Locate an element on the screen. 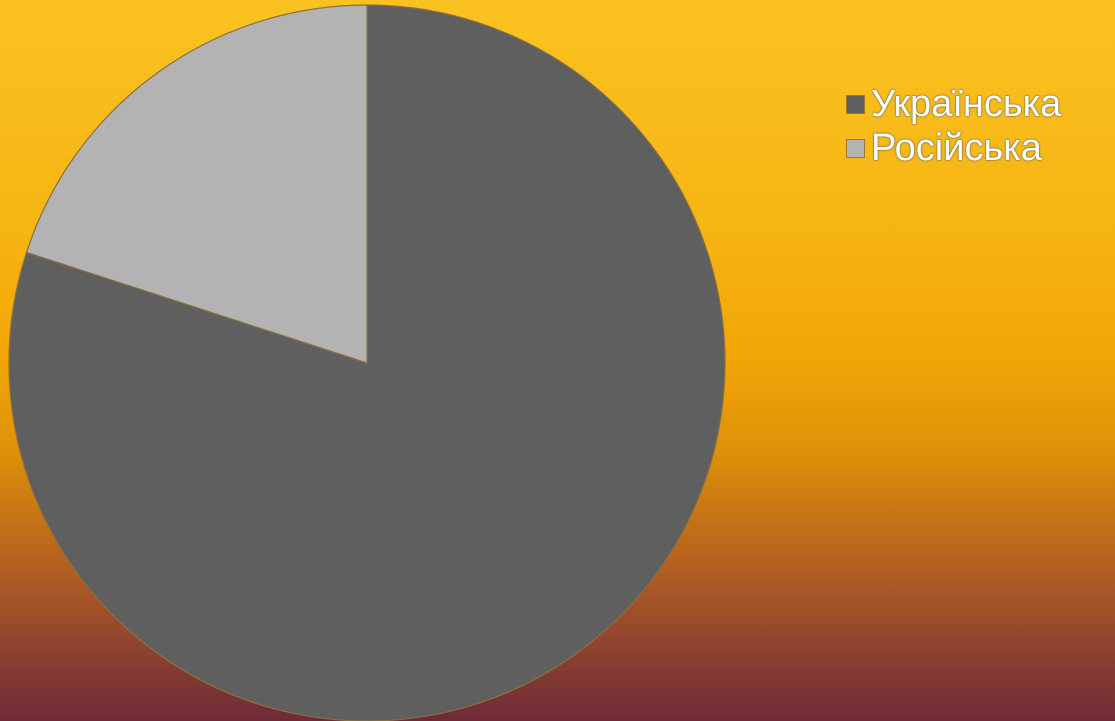 This screenshot has height=721, width=1115. legend-item-russian: Російська is located at coordinates (953, 148).